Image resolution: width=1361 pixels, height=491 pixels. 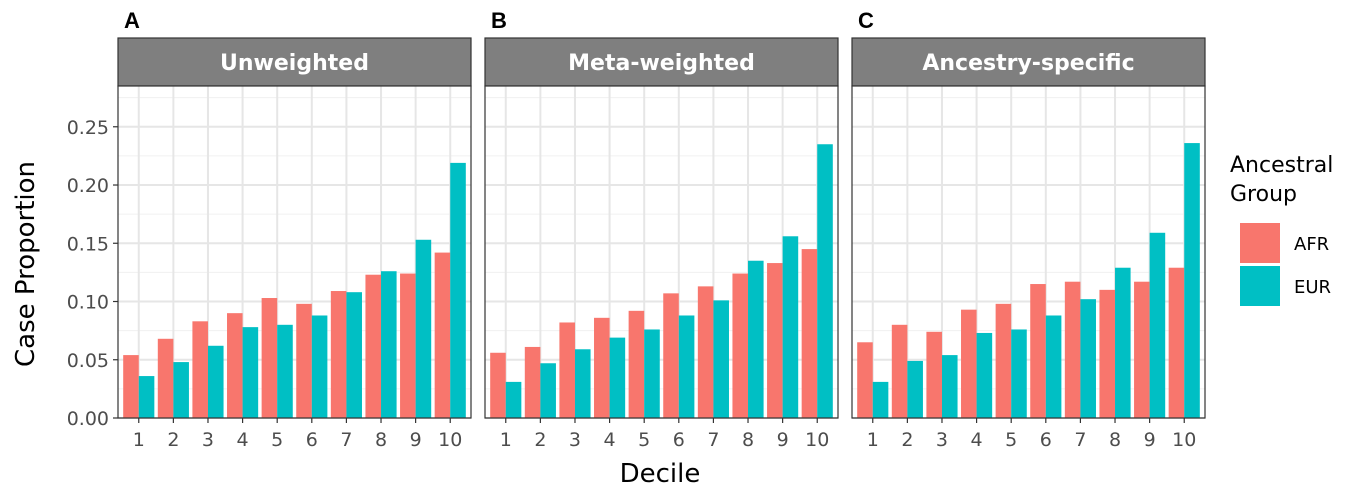 I want to click on legend-title: Ancestral, so click(x=1281, y=165).